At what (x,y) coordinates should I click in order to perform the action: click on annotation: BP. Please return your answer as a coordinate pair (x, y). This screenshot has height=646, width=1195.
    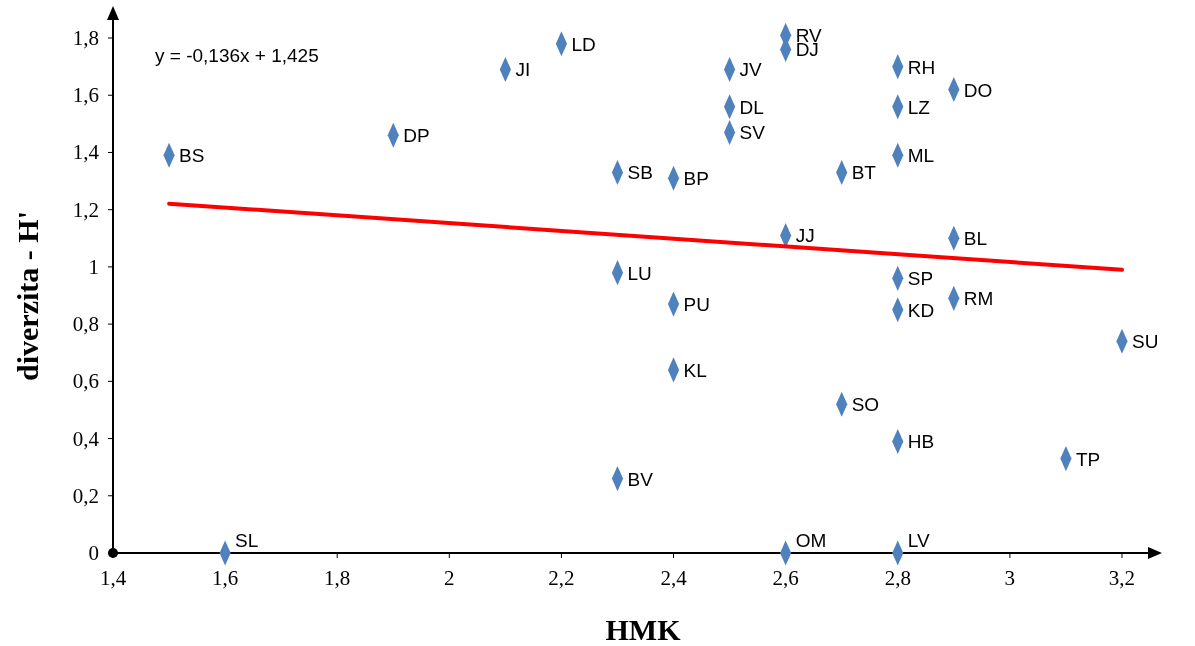
    Looking at the image, I should click on (696, 179).